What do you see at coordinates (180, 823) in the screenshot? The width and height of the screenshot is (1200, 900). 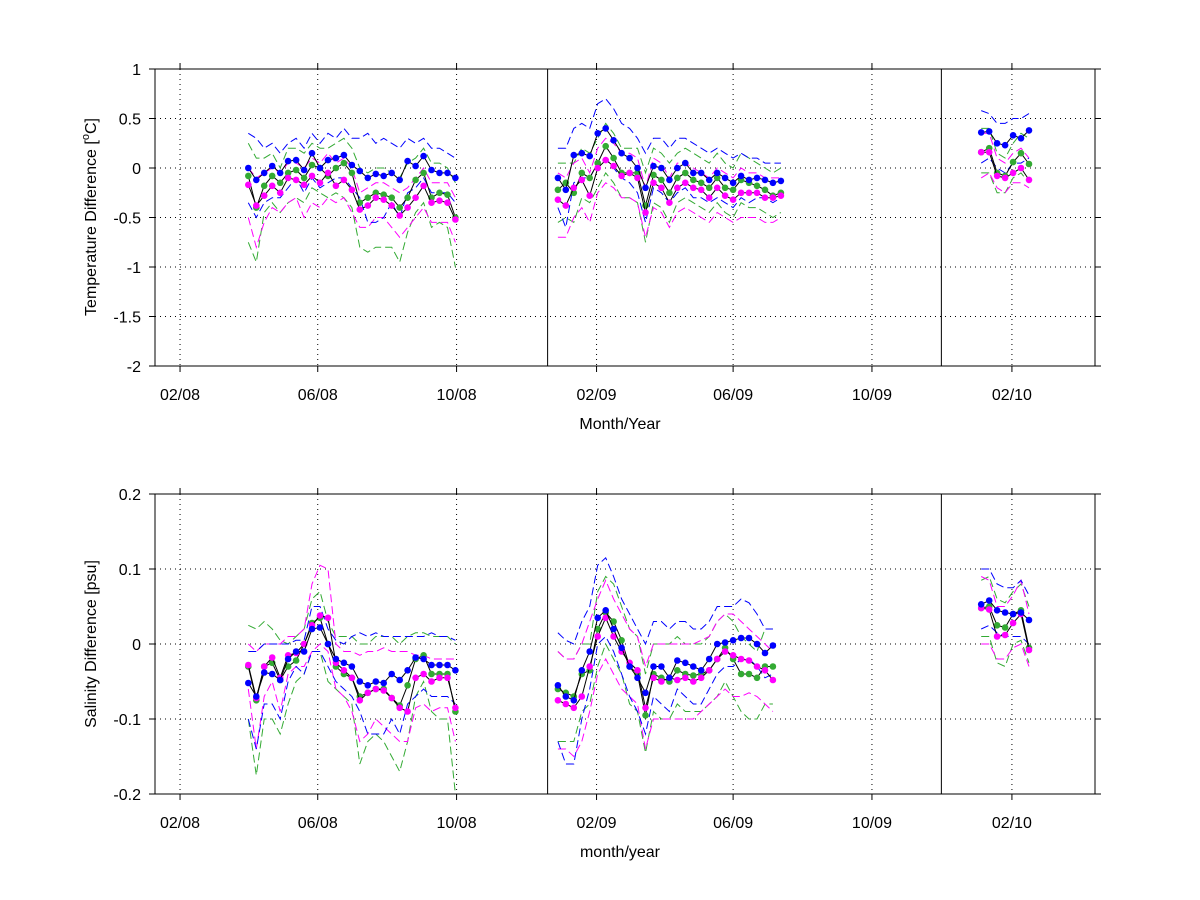 I see `x-tick-label: 02/08` at bounding box center [180, 823].